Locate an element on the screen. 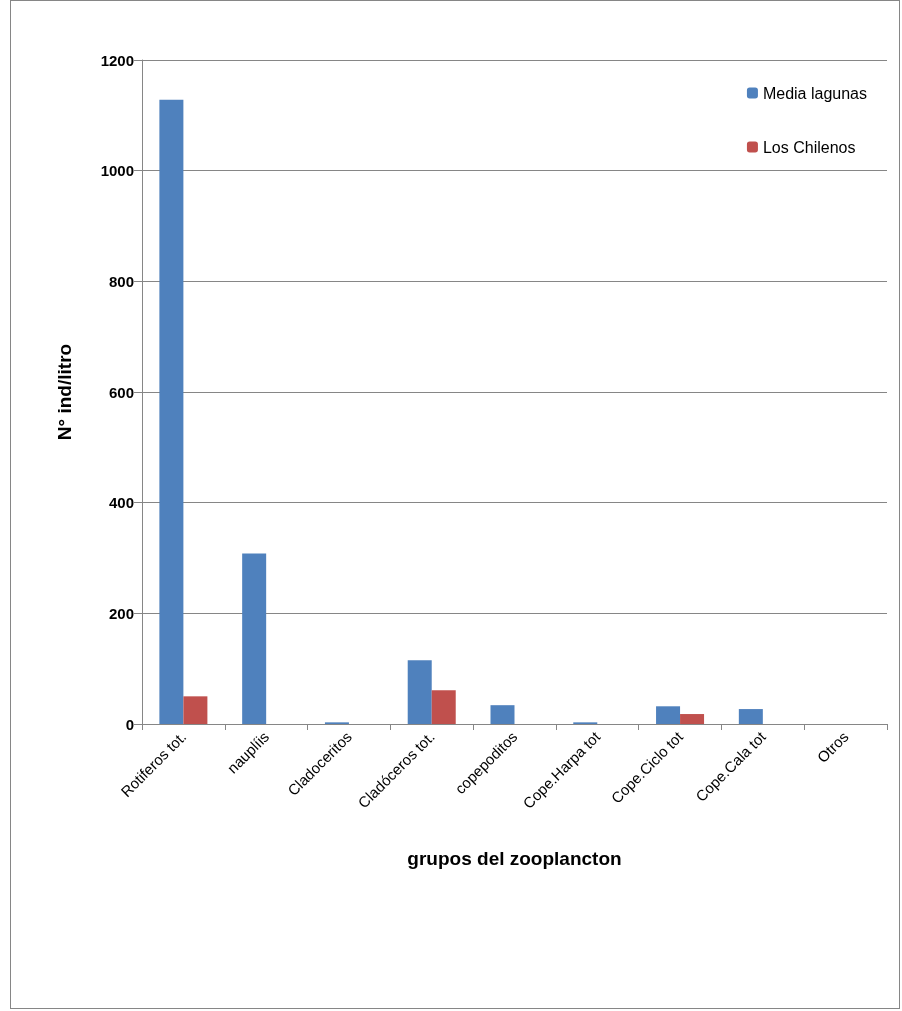 The height and width of the screenshot is (1011, 902). y-tick-label: 600 is located at coordinates (121, 392).